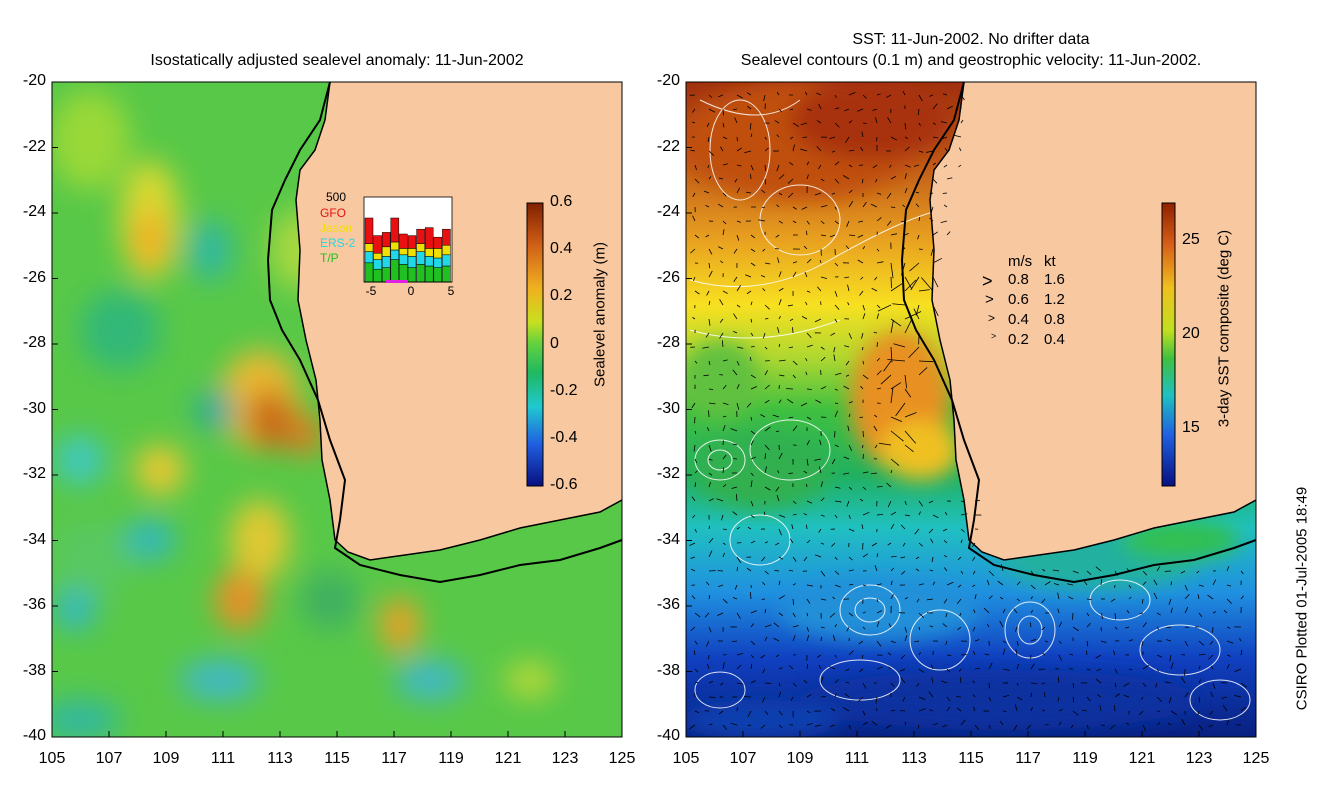 This screenshot has width=1320, height=810. I want to click on velocity-arrow-icon: >, so click(989, 299).